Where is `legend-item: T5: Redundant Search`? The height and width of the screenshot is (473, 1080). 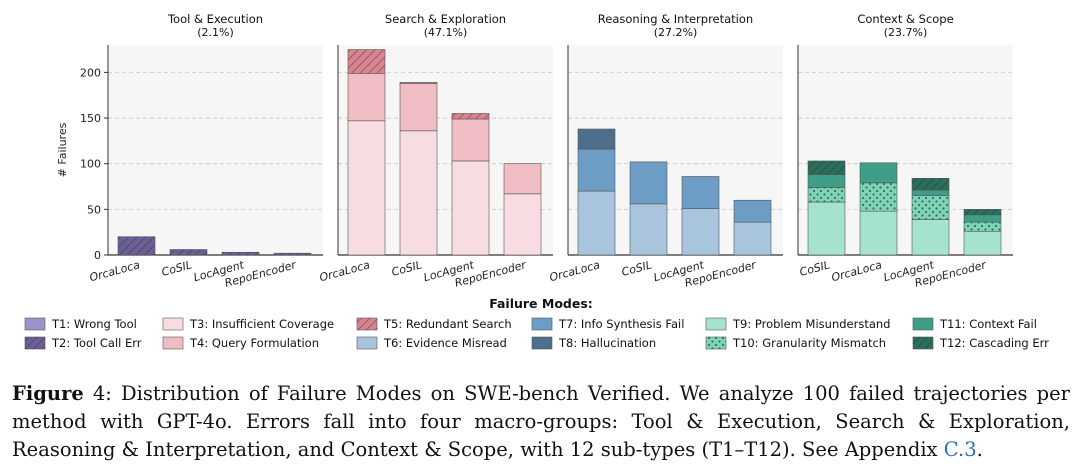
legend-item: T5: Redundant Search is located at coordinates (434, 324).